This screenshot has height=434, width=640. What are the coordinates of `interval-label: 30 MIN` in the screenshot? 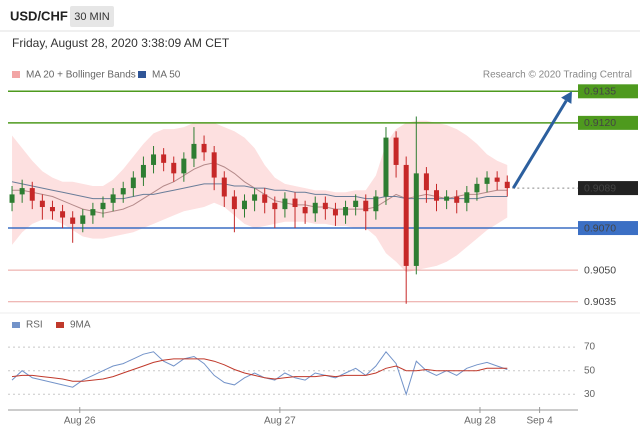 It's located at (92, 17).